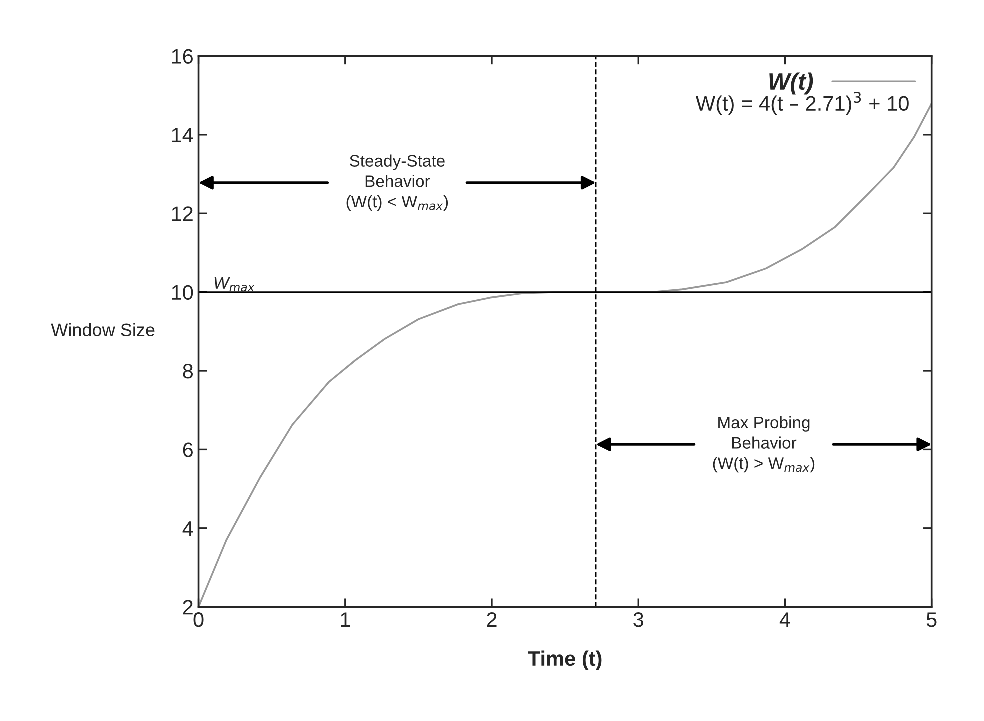 This screenshot has width=984, height=721. Describe the element at coordinates (492, 620) in the screenshot. I see `x-tick-label: 2` at that location.